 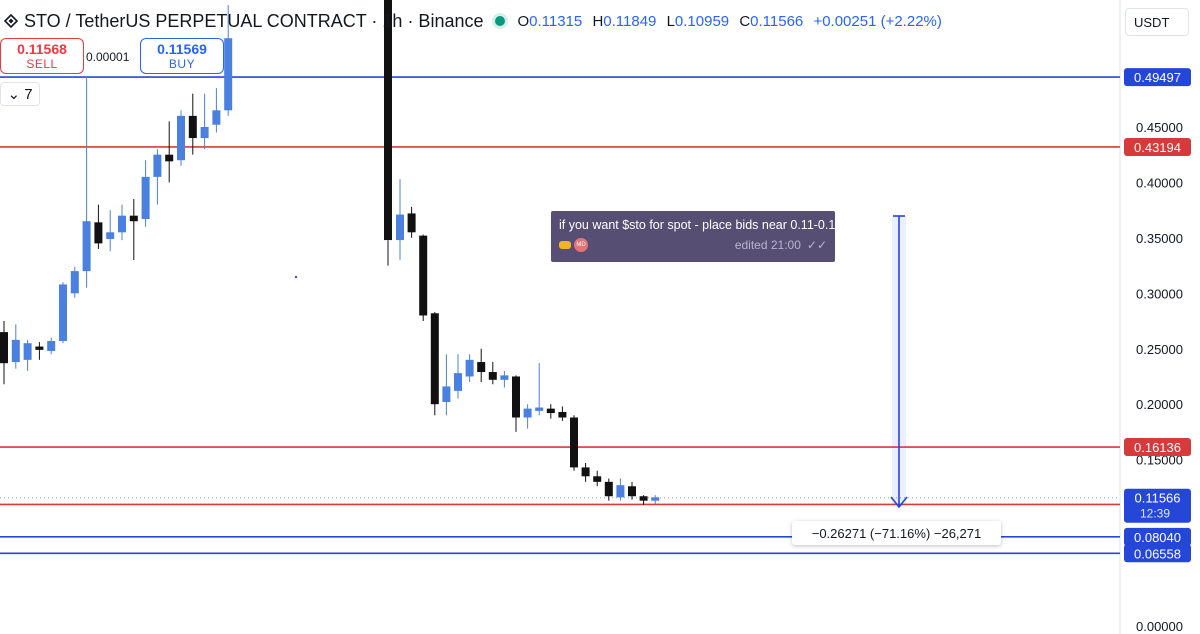 I want to click on indicators-collapse-button: ⌄ 7, so click(x=20, y=94).